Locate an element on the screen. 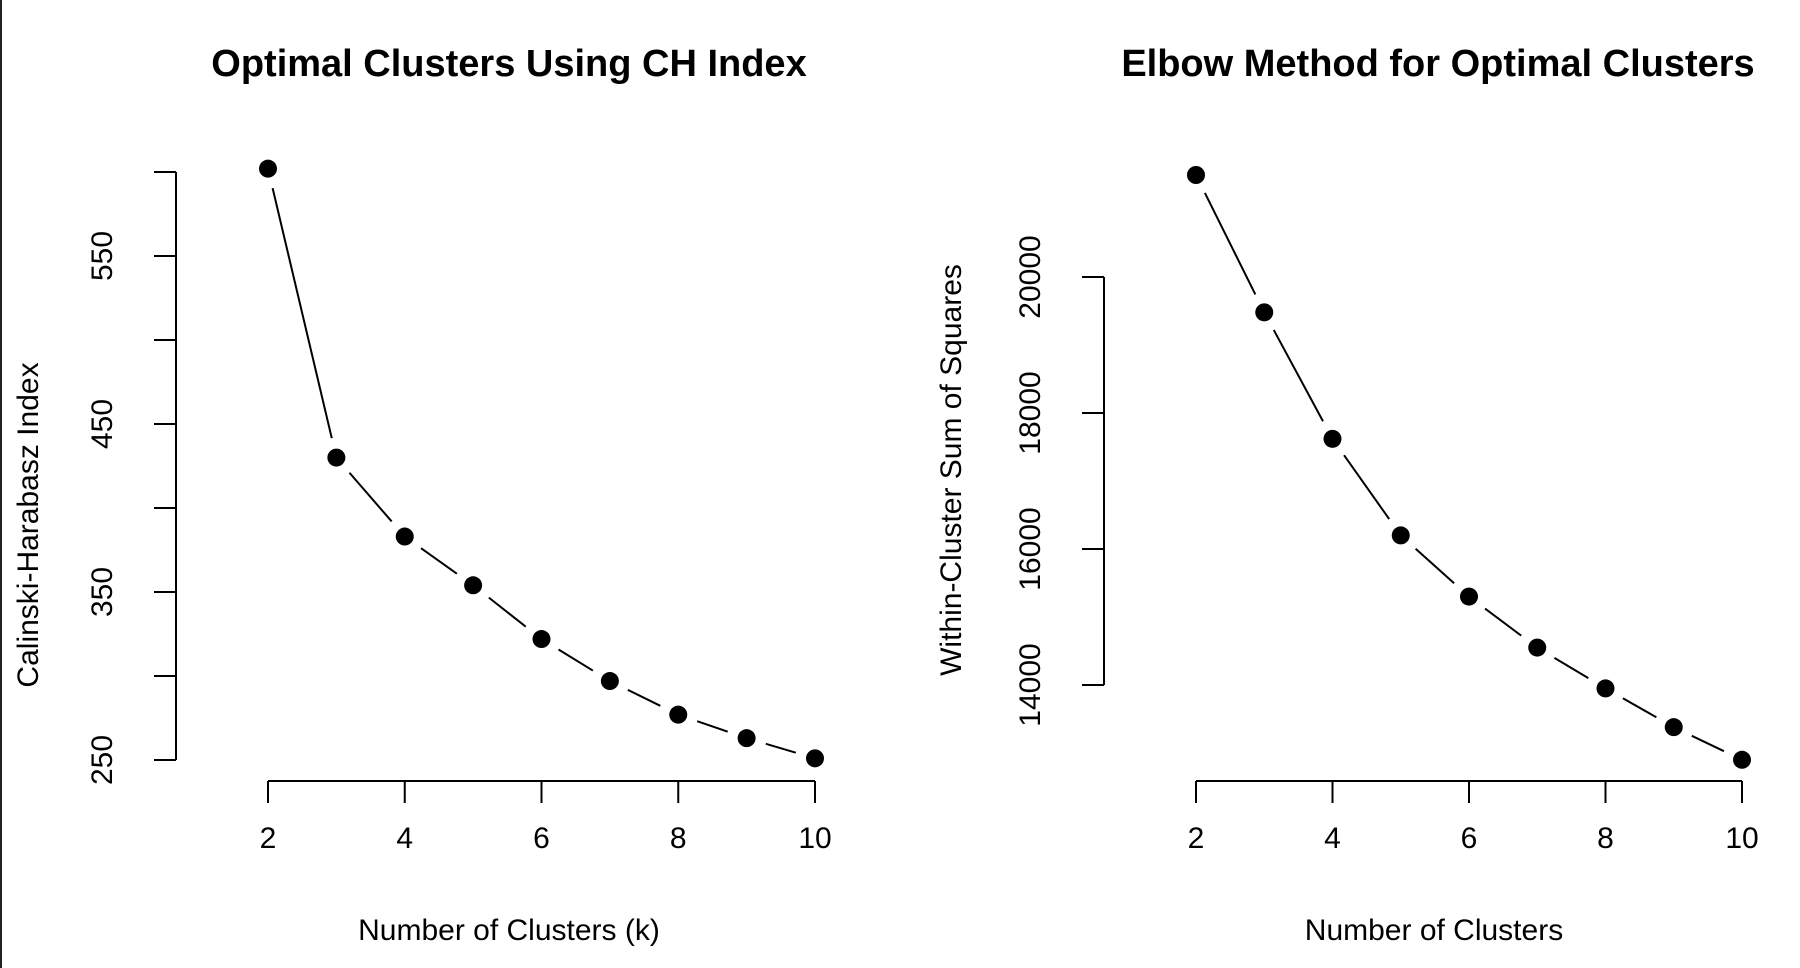 The image size is (1800, 968). y-tick-label: 450 is located at coordinates (102, 424).